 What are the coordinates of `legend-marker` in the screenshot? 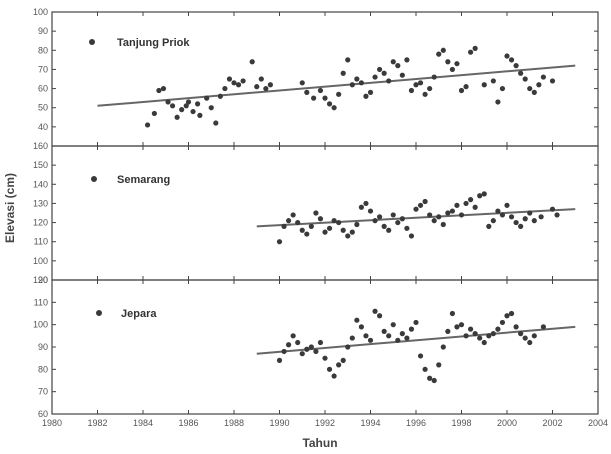 It's located at (92, 42).